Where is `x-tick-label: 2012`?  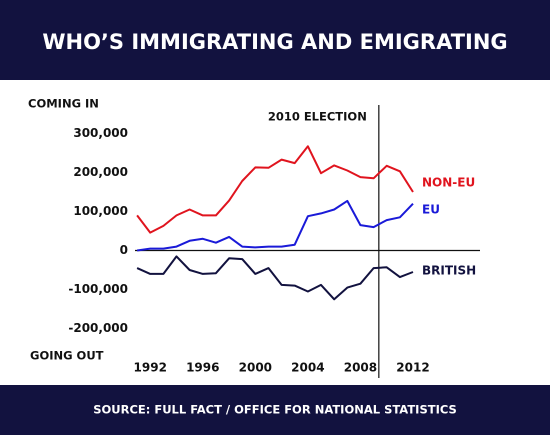
x-tick-label: 2012 is located at coordinates (412, 368).